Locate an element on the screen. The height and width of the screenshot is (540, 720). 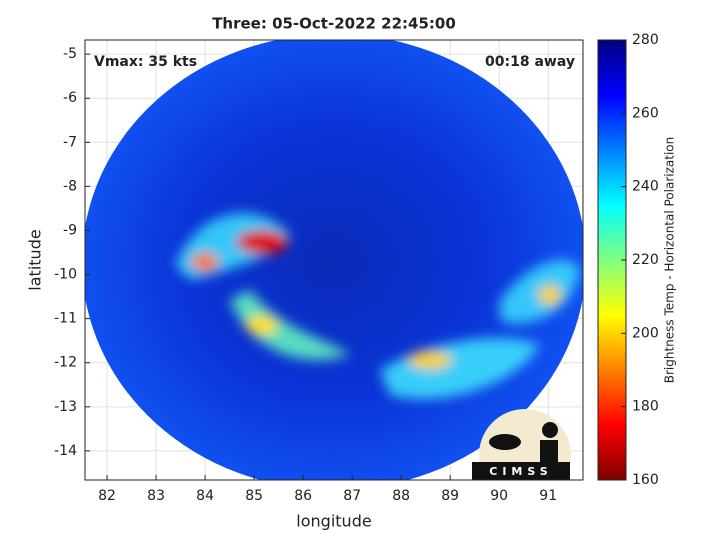
colorbar-tick-label: 200 is located at coordinates (645, 333).